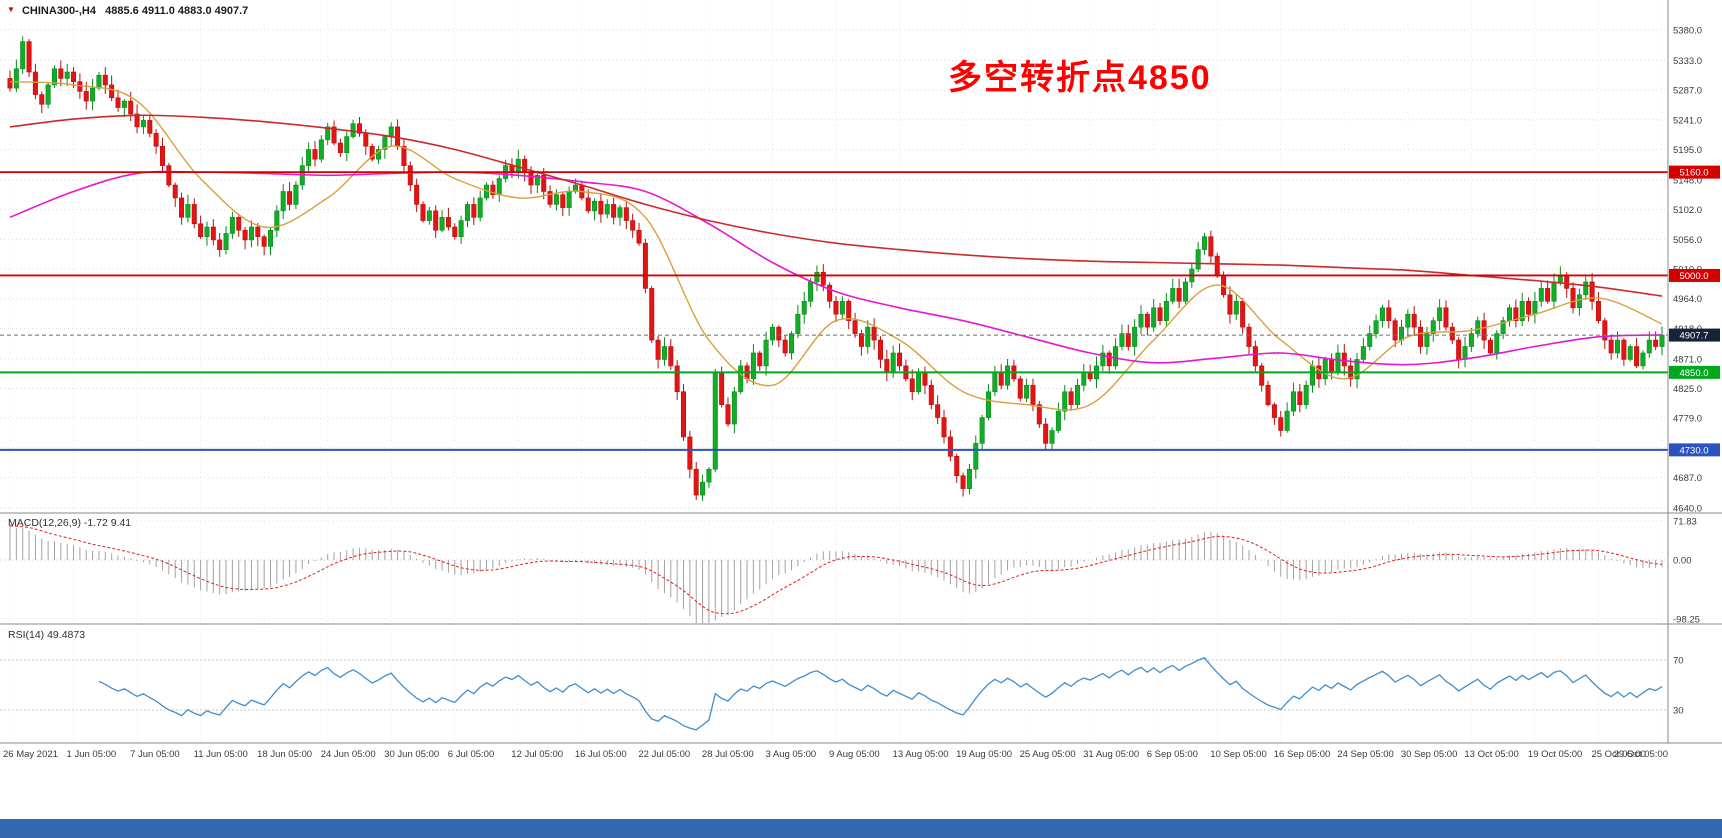 The image size is (1722, 838). Describe the element at coordinates (155, 754) in the screenshot. I see `x-axis-label: 7 Jun 05:00` at that location.